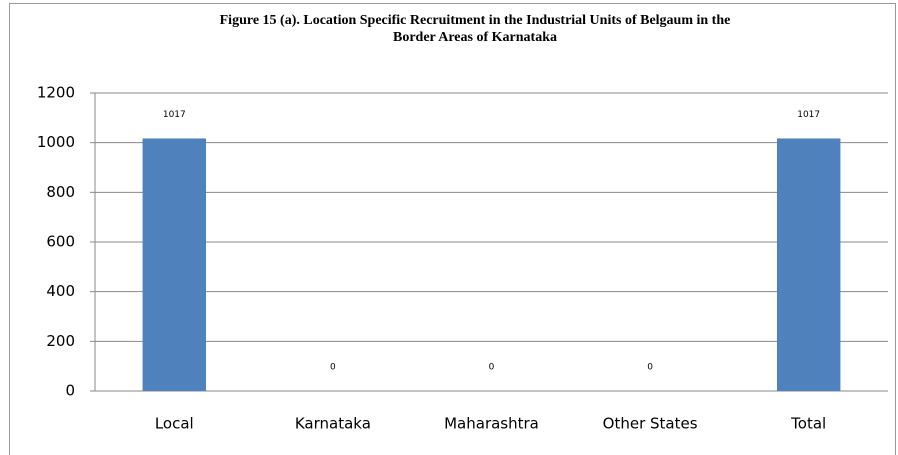 This screenshot has width=898, height=455. I want to click on chart-title: Border Areas of Karnataka, so click(475, 37).